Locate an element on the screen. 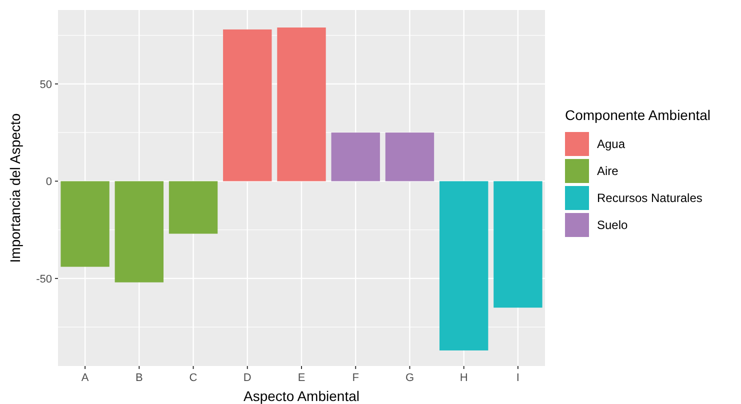 The image size is (741, 404). x-tick-label: I is located at coordinates (518, 378).